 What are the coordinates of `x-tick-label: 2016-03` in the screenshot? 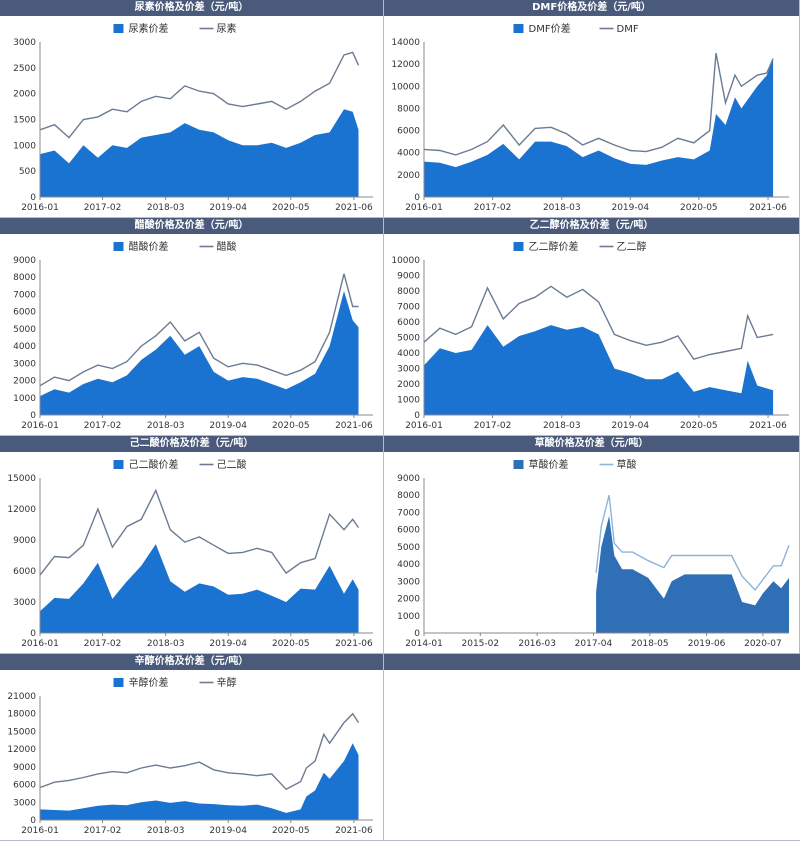 It's located at (537, 644).